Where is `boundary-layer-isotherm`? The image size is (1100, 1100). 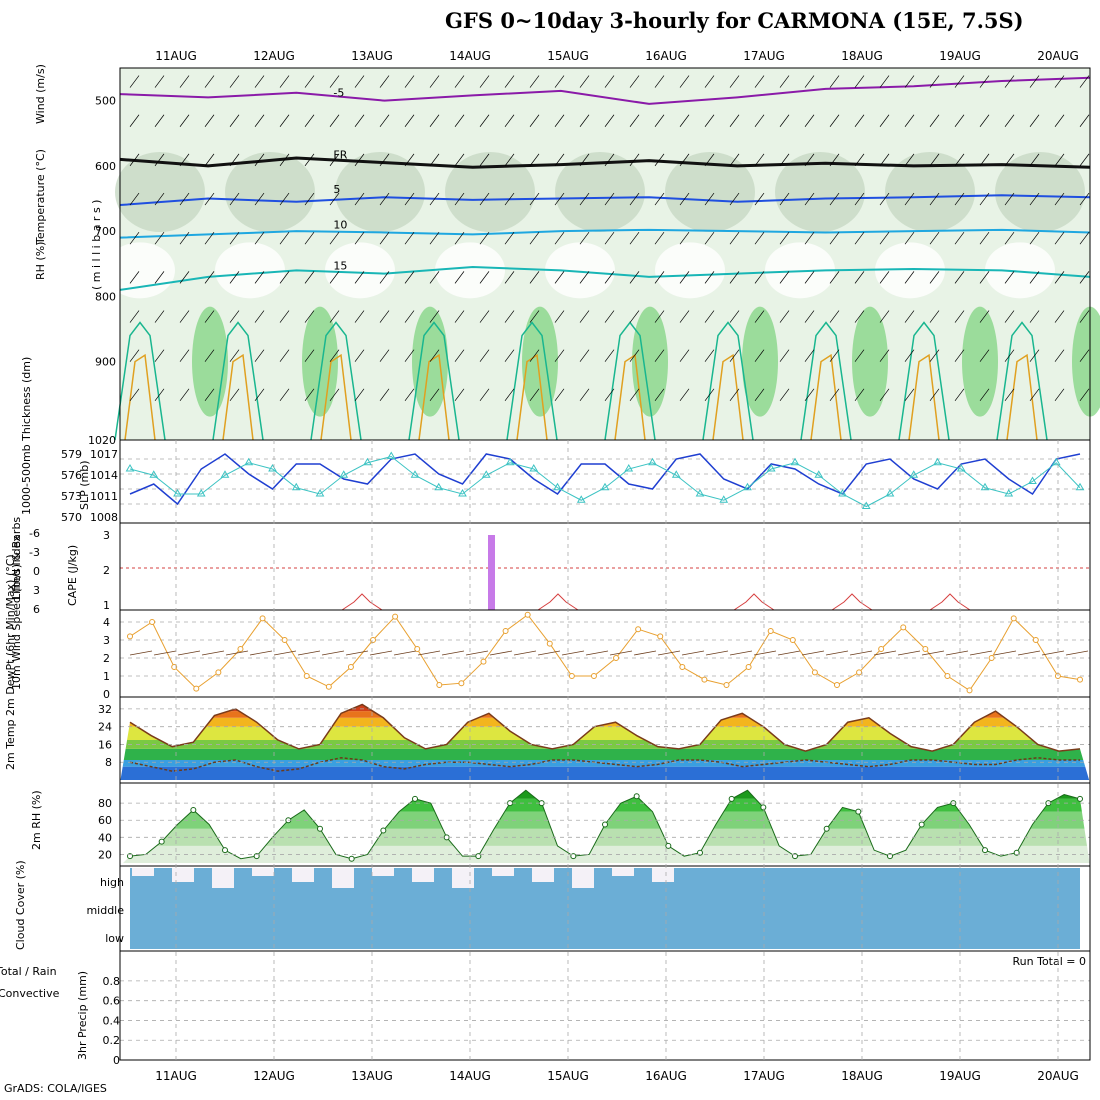 boundary-layer-isotherm is located at coordinates (728, 381).